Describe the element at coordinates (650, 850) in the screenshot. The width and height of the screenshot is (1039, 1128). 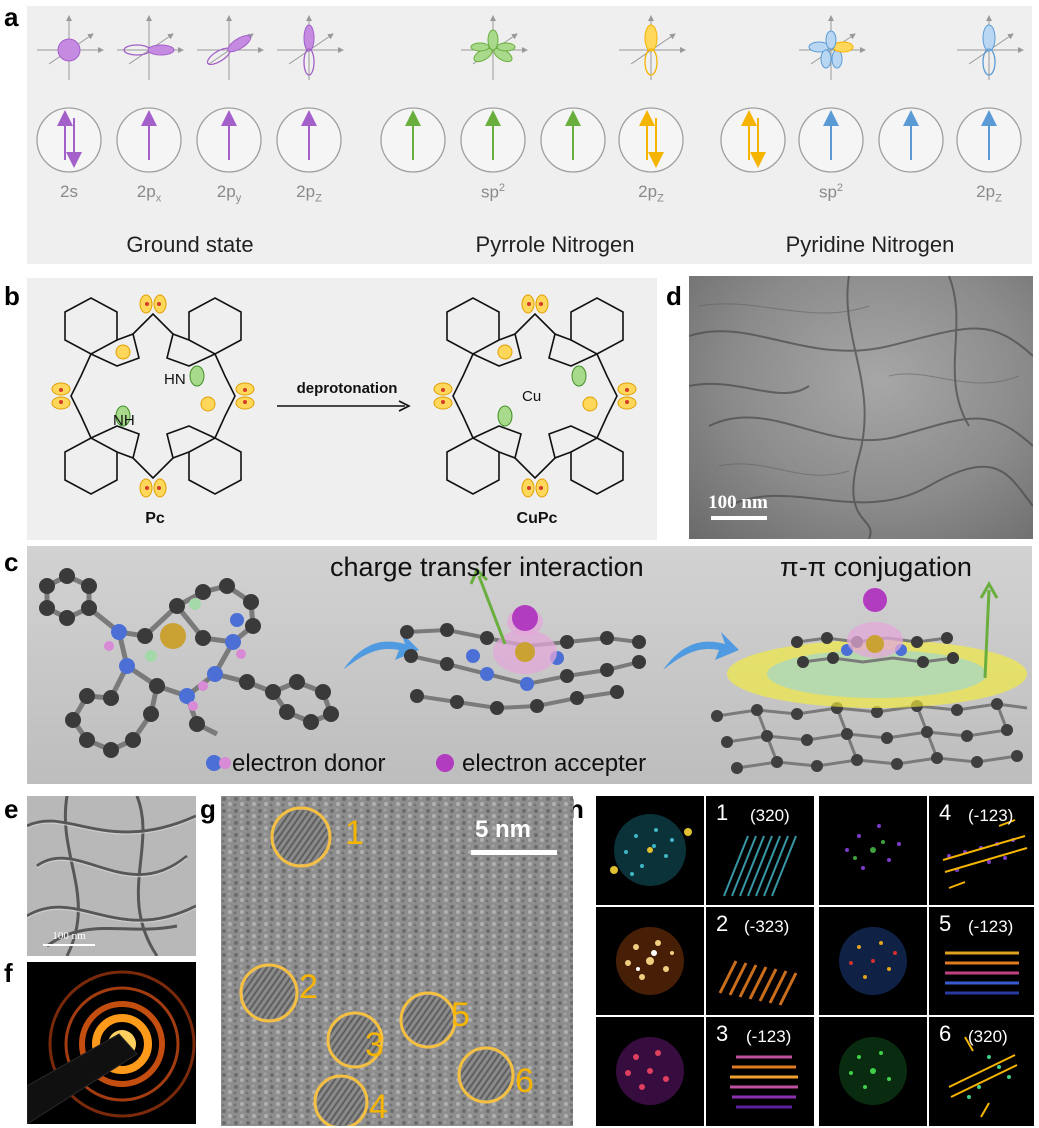
I see `fft-cell-1-pattern` at that location.